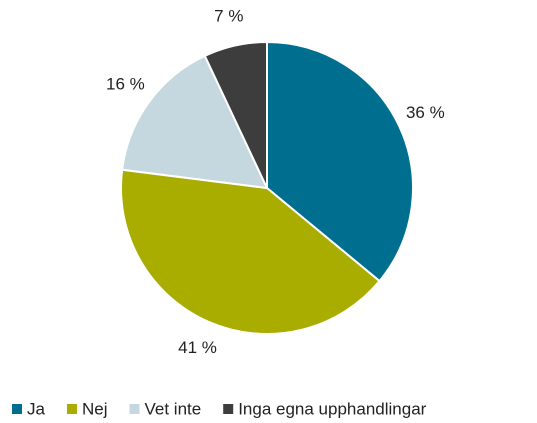 This screenshot has width=537, height=423. Describe the element at coordinates (125, 84) in the screenshot. I see `data-label: 16 %` at that location.